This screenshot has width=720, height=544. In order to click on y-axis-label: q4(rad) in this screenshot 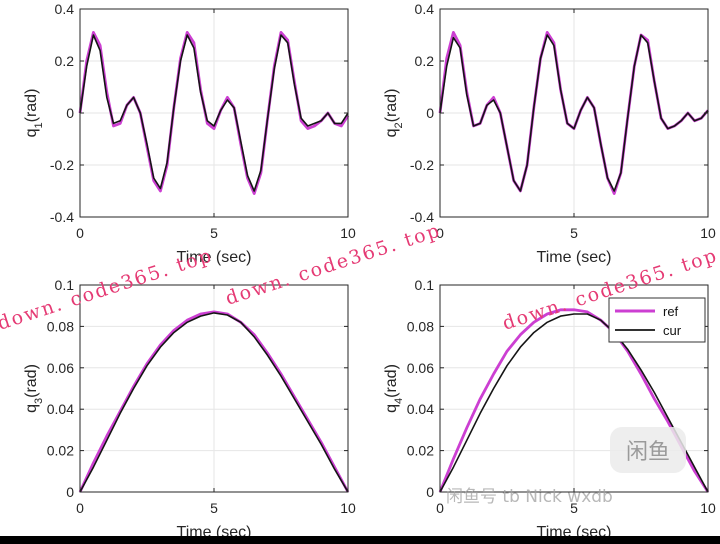, I will do `click(394, 388)`.